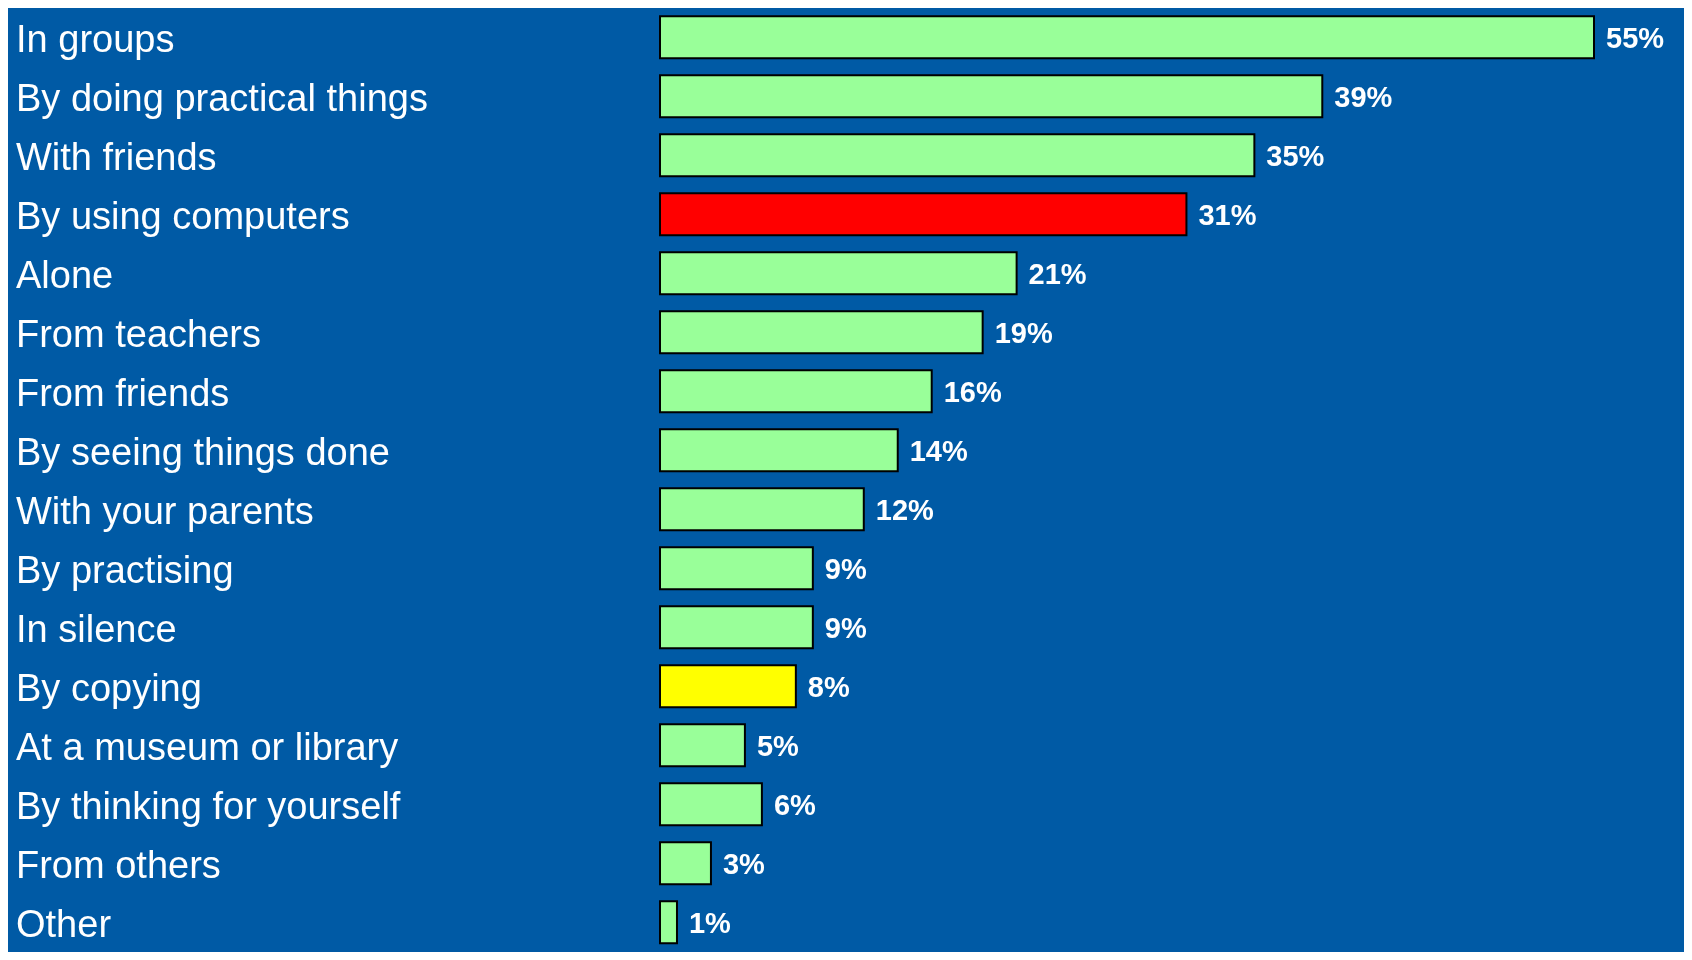 This screenshot has width=1692, height=960. Describe the element at coordinates (972, 391) in the screenshot. I see `data-label: 16%` at that location.